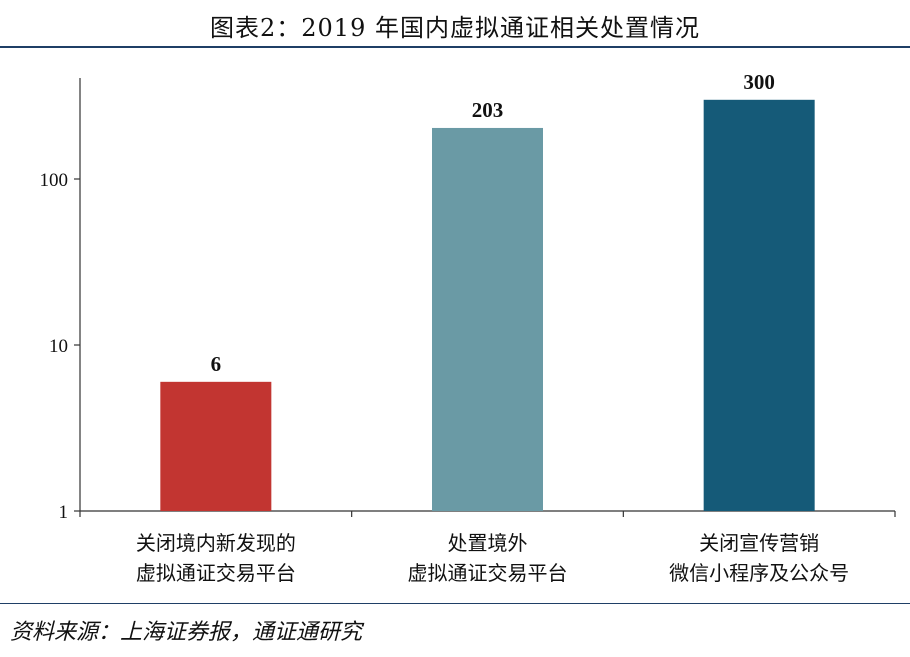 This screenshot has width=910, height=657. I want to click on title-divider, so click(455, 47).